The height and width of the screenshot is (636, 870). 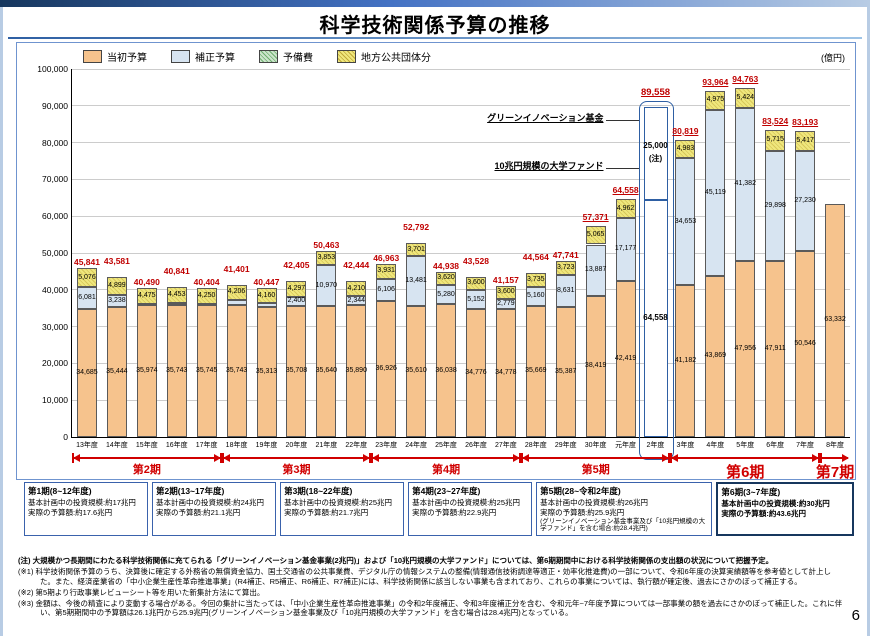 I want to click on bar-segment-value: 35,745, so click(x=206, y=371).